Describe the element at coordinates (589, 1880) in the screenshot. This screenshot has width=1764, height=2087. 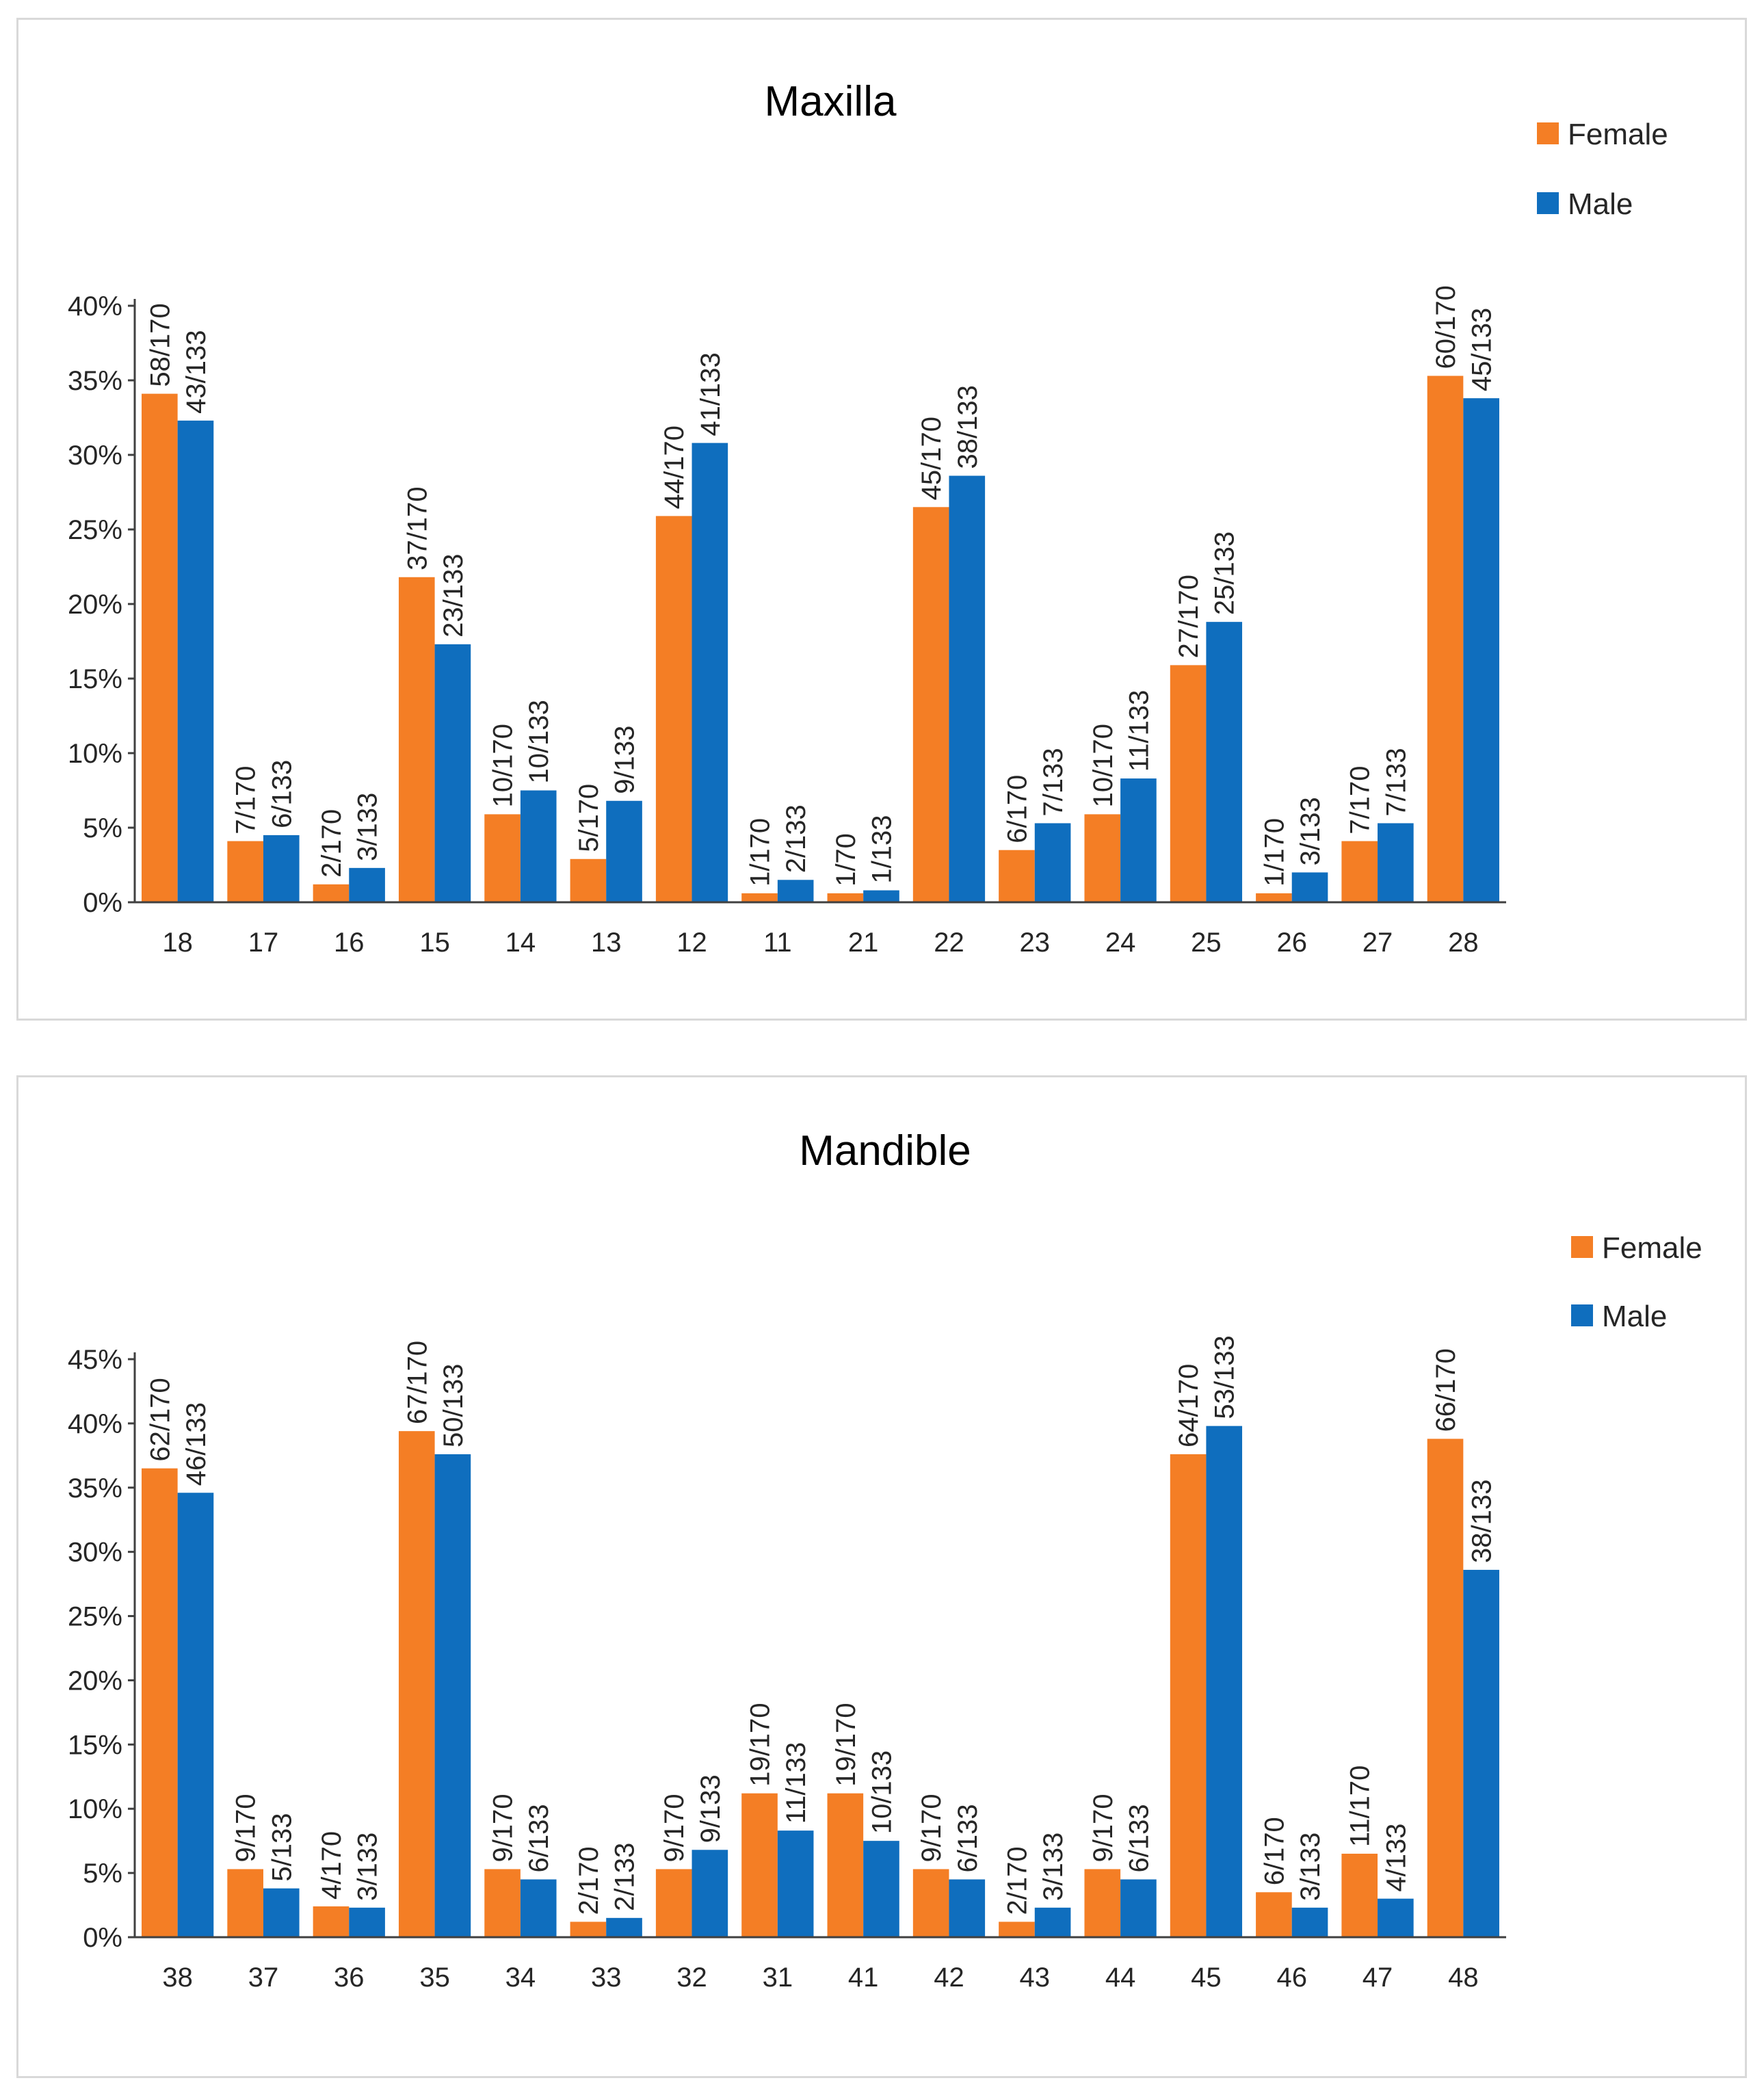
I see `data-label-female-33: 2/170` at that location.